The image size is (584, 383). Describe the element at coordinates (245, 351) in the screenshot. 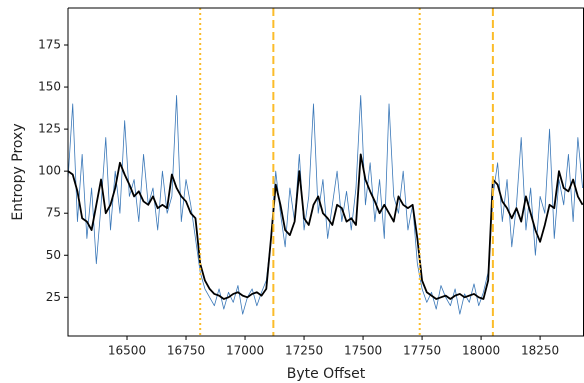

I see `x-tick-label: 17000` at that location.